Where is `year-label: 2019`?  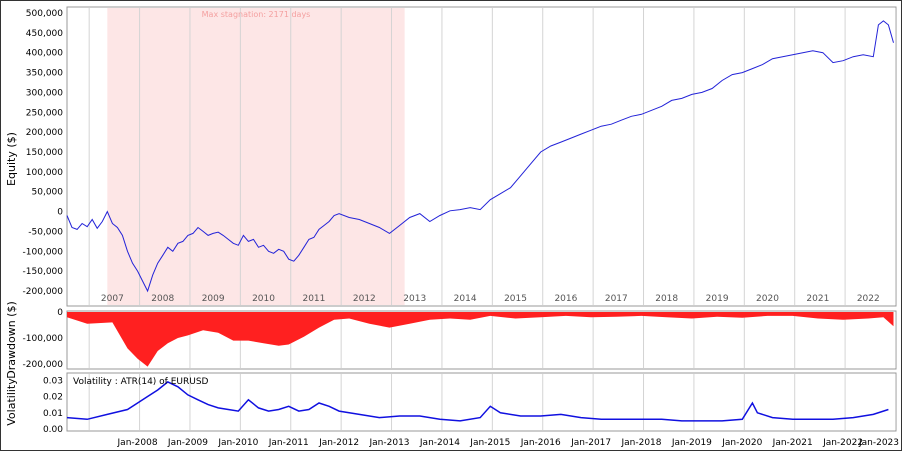 year-label: 2019 is located at coordinates (717, 299).